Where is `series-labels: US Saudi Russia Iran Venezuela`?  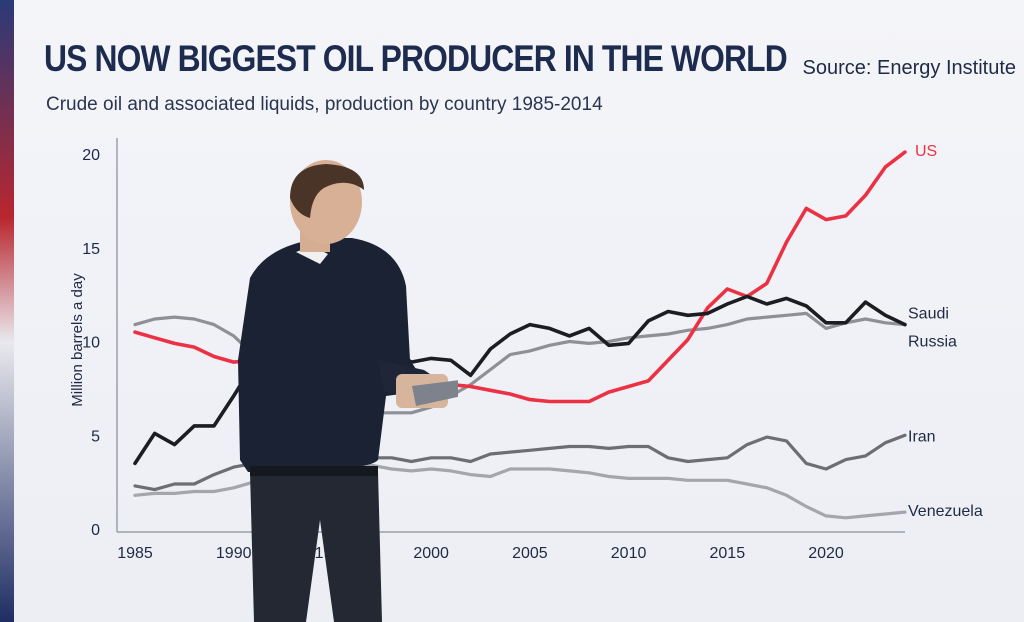 series-labels: US Saudi Russia Iran Venezuela is located at coordinates (945, 331).